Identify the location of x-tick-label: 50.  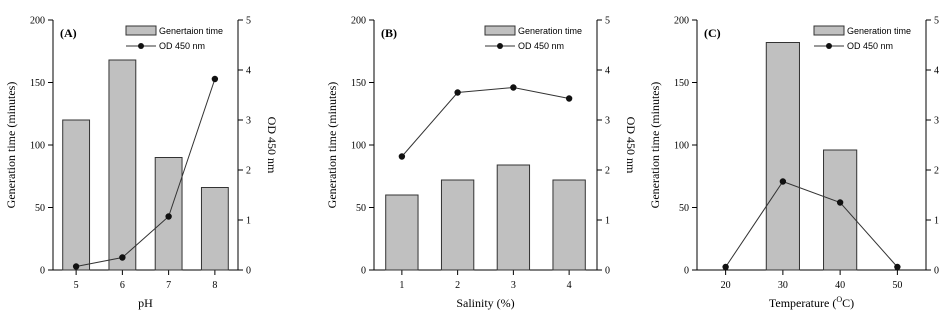
(897, 285).